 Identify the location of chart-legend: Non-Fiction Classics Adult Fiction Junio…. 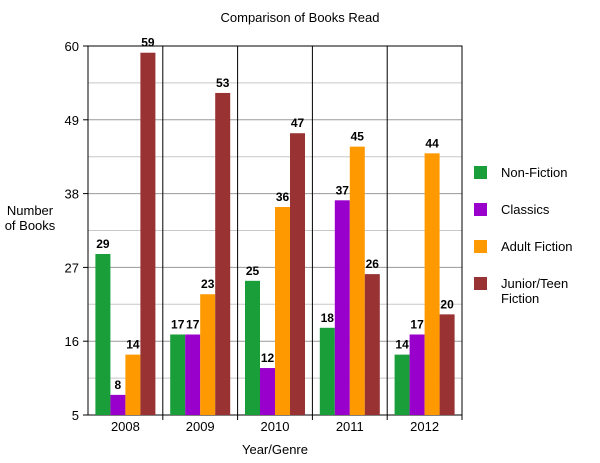
(536, 234).